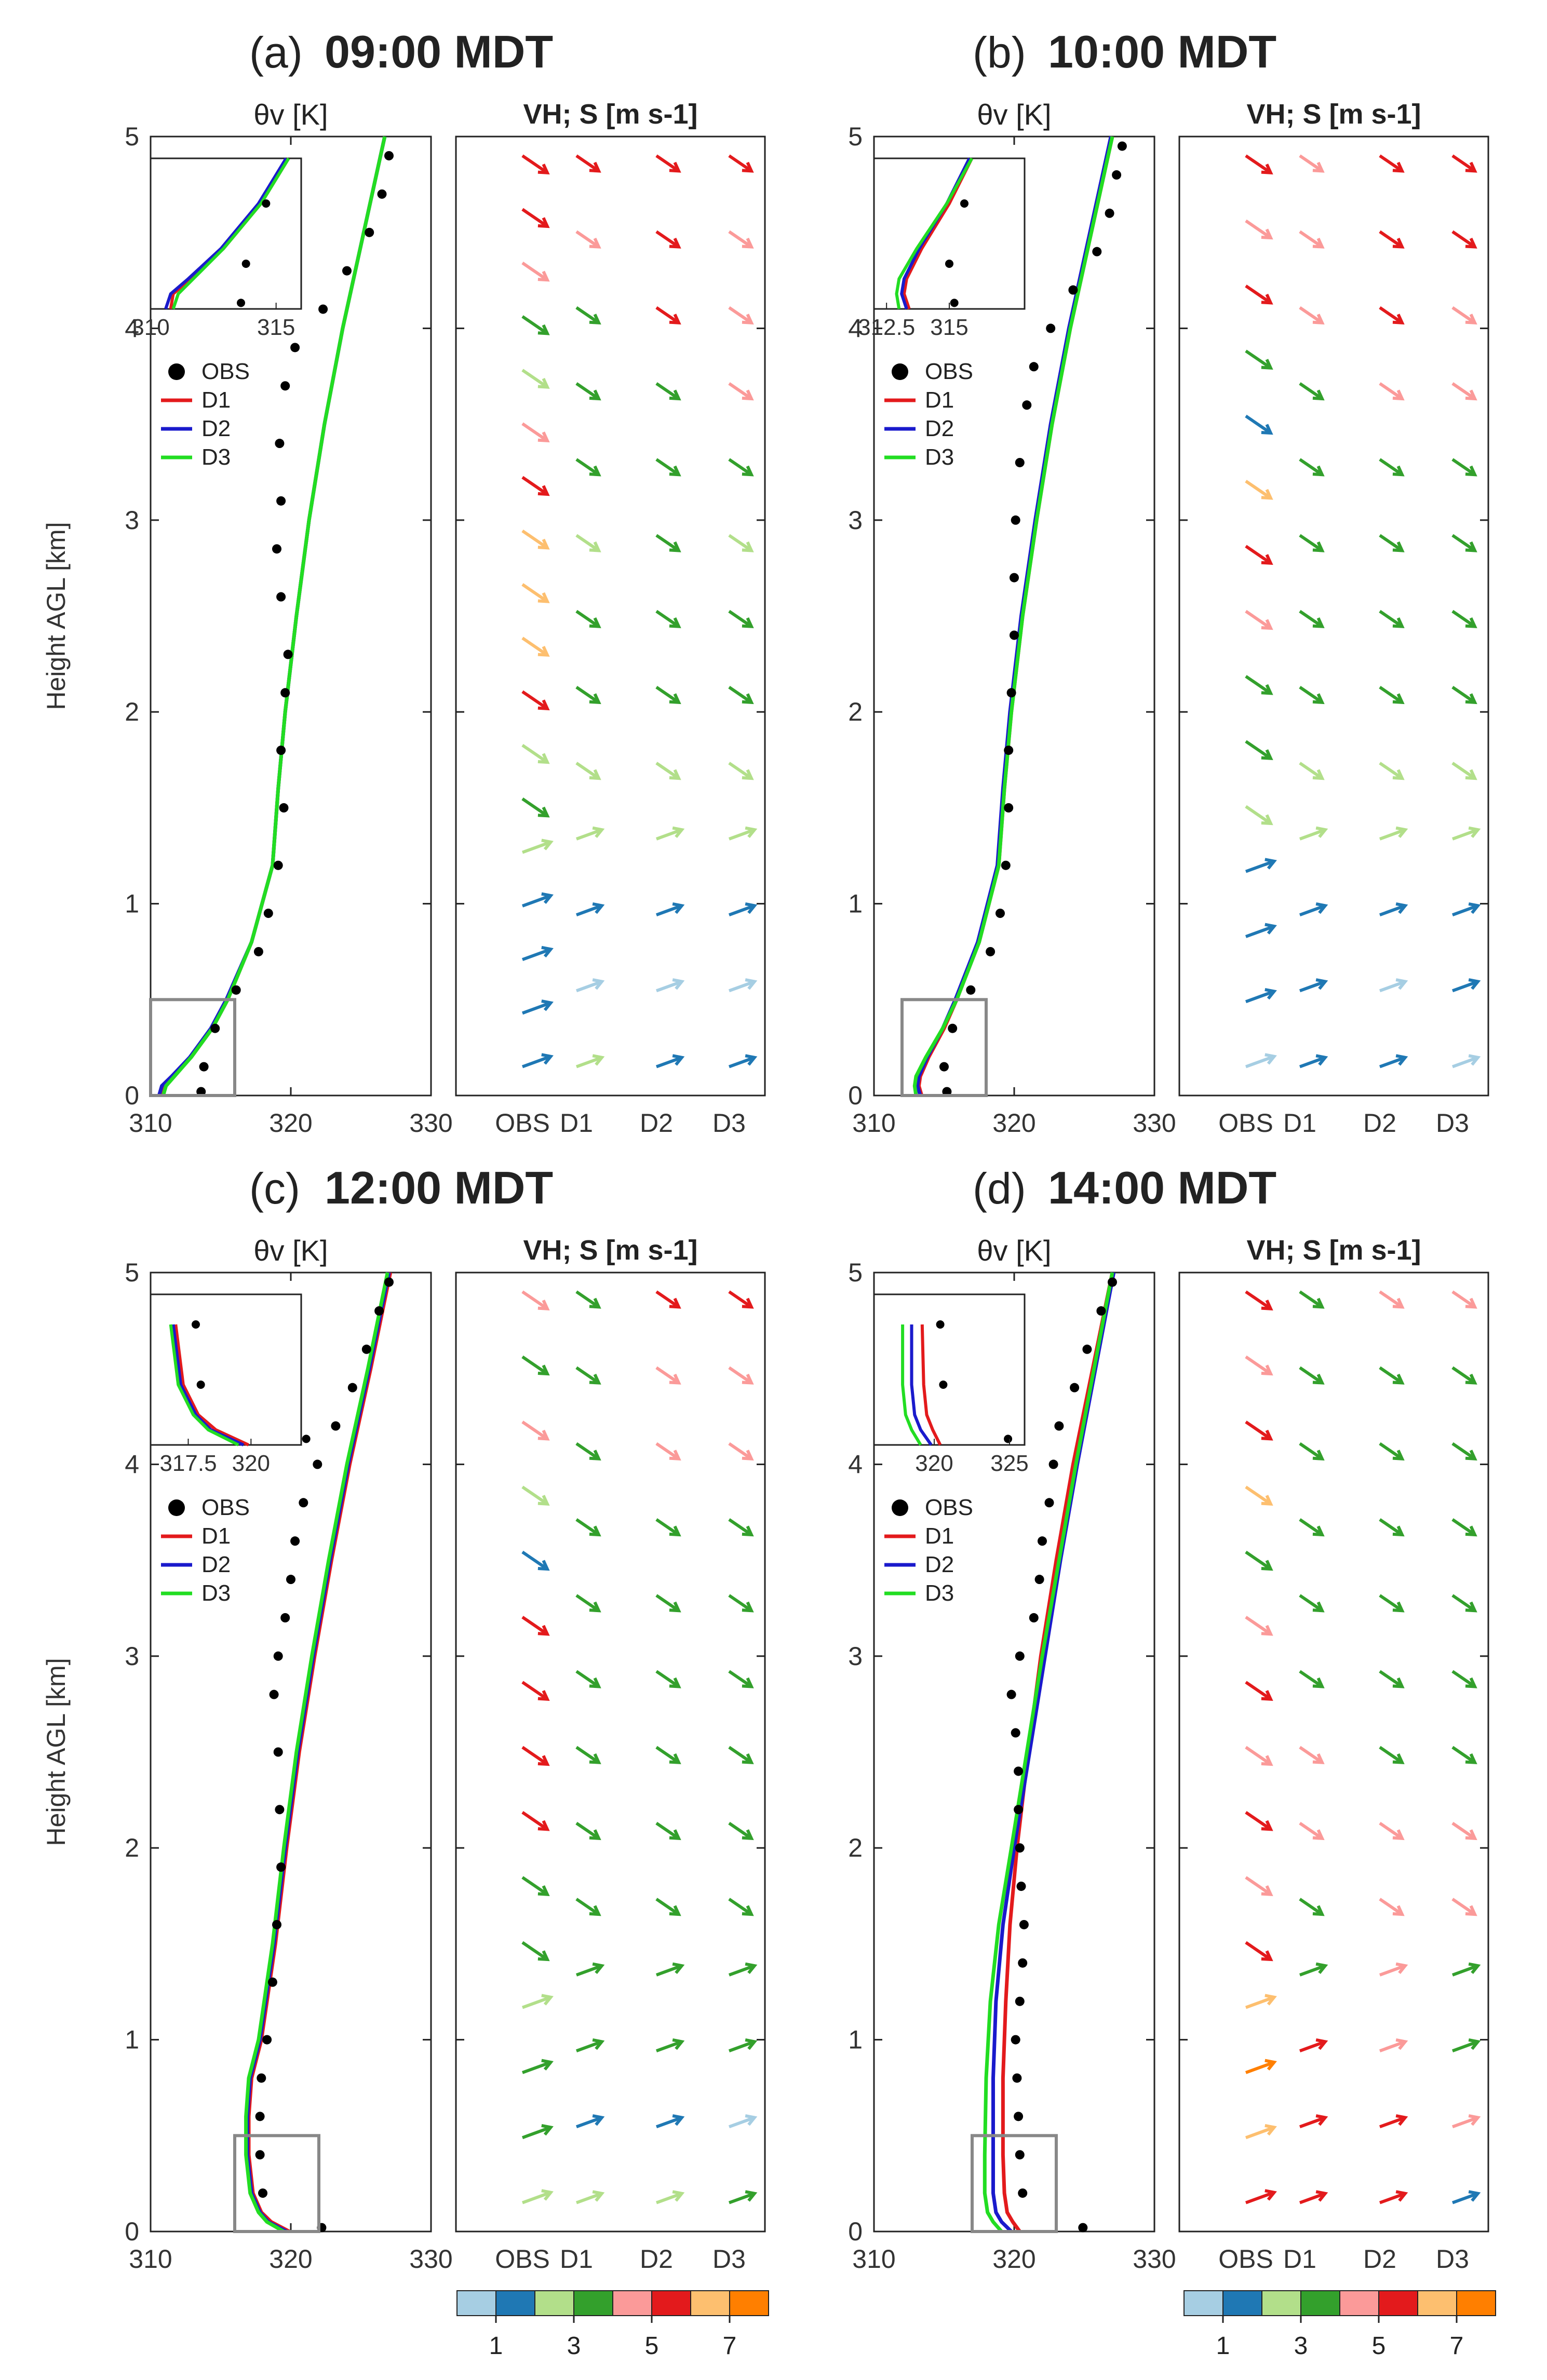 The image size is (1547, 2380). I want to click on y-tick-label: 2, so click(132, 712).